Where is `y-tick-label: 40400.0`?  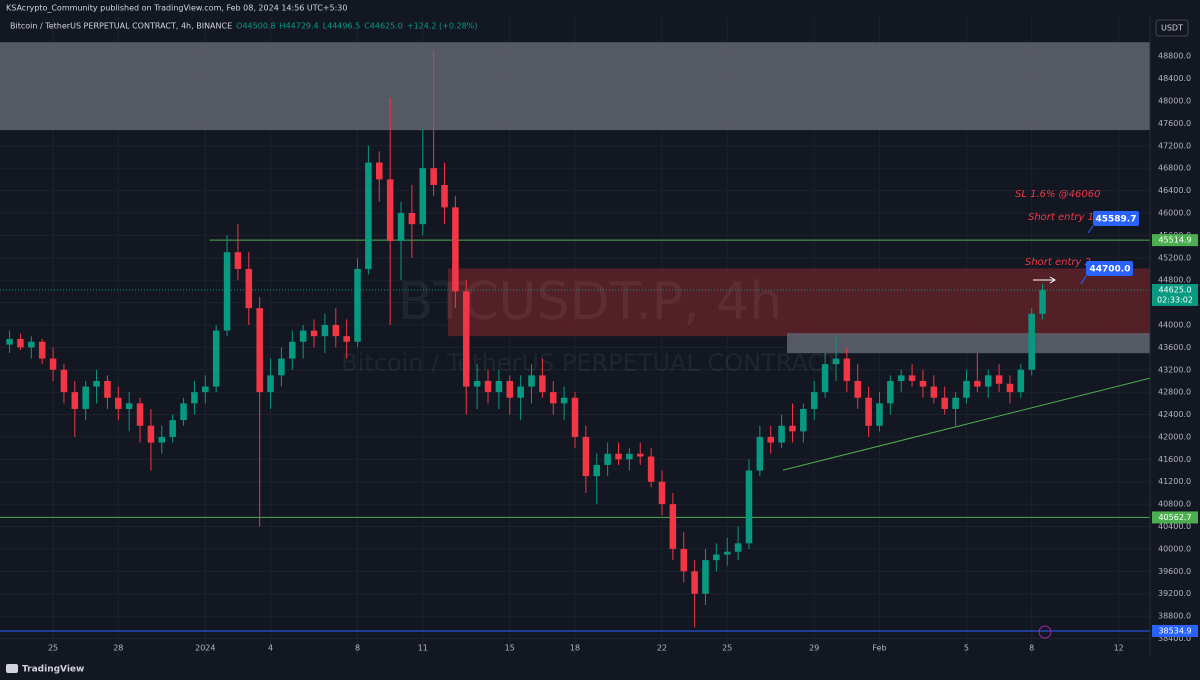
y-tick-label: 40400.0 is located at coordinates (1174, 526).